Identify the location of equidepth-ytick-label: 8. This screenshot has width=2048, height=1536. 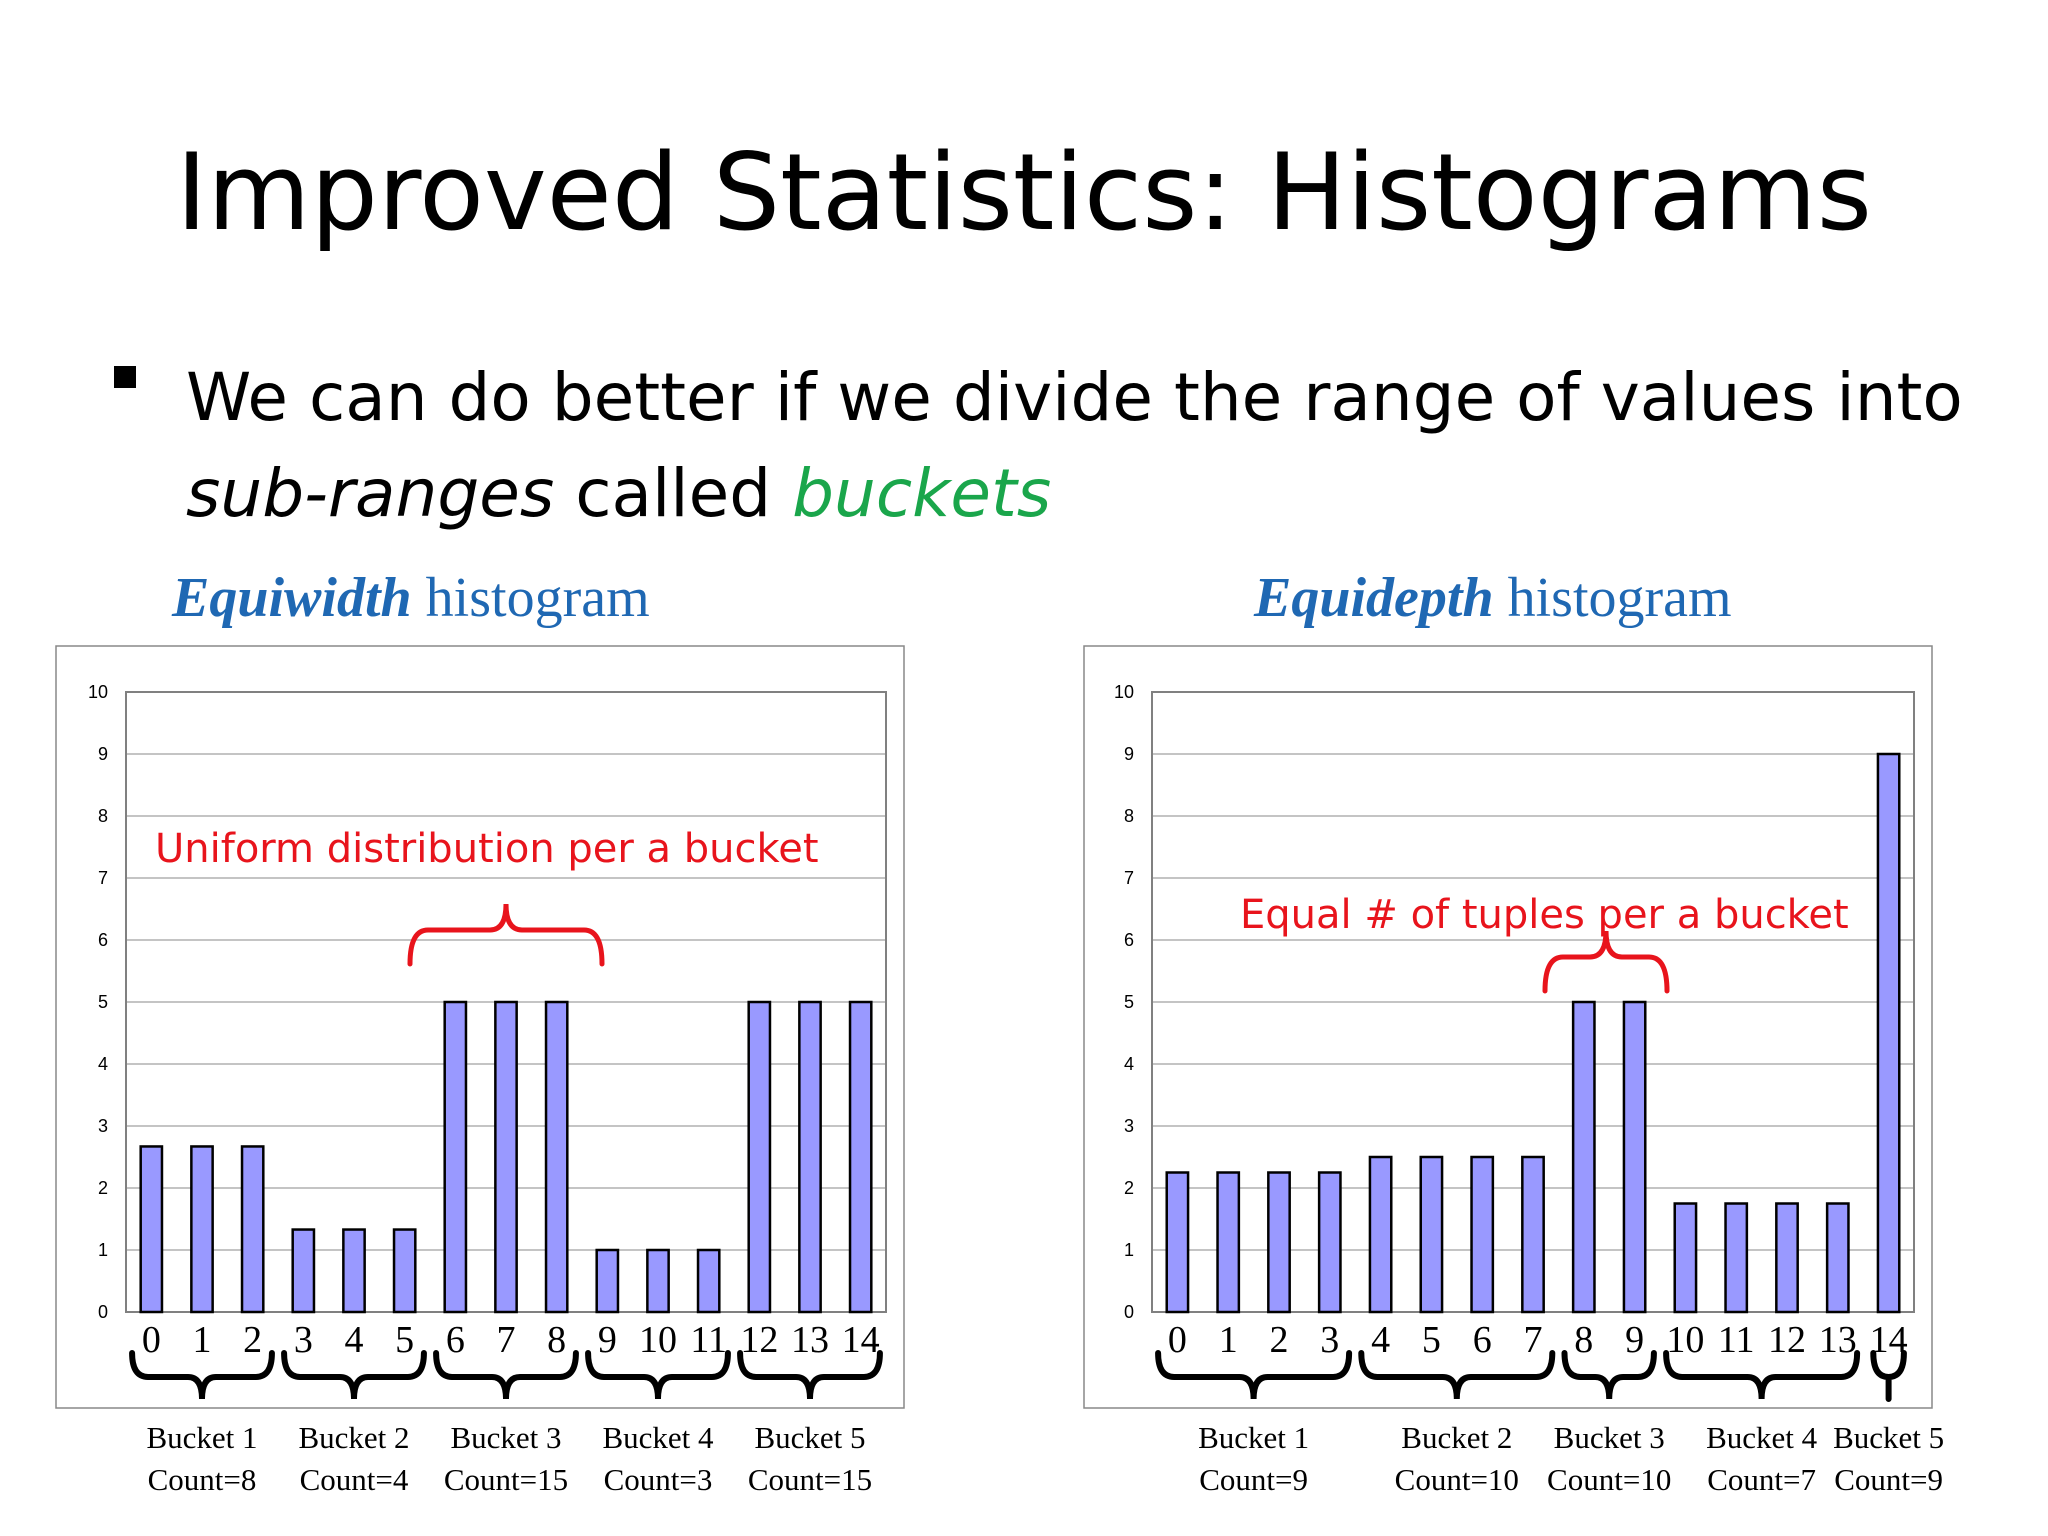
(1129, 816).